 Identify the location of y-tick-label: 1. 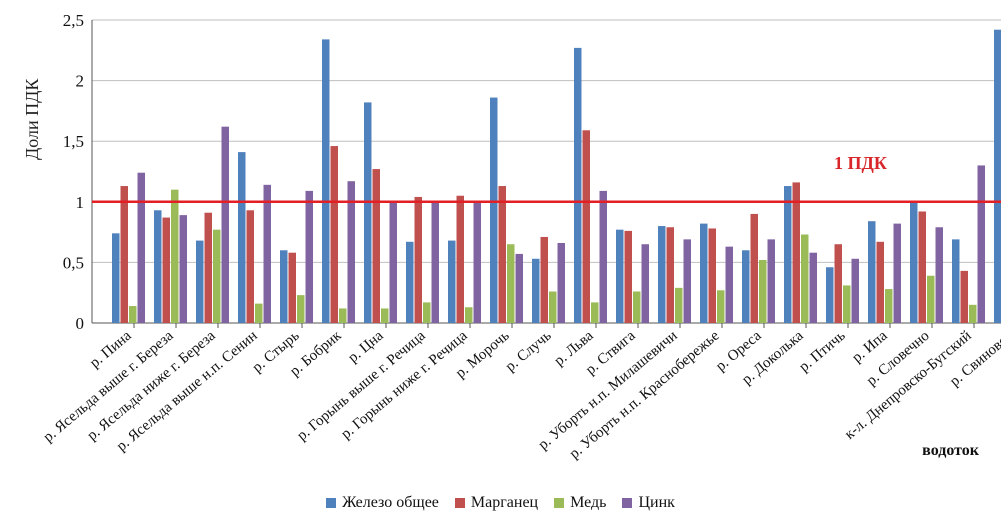
(80, 202).